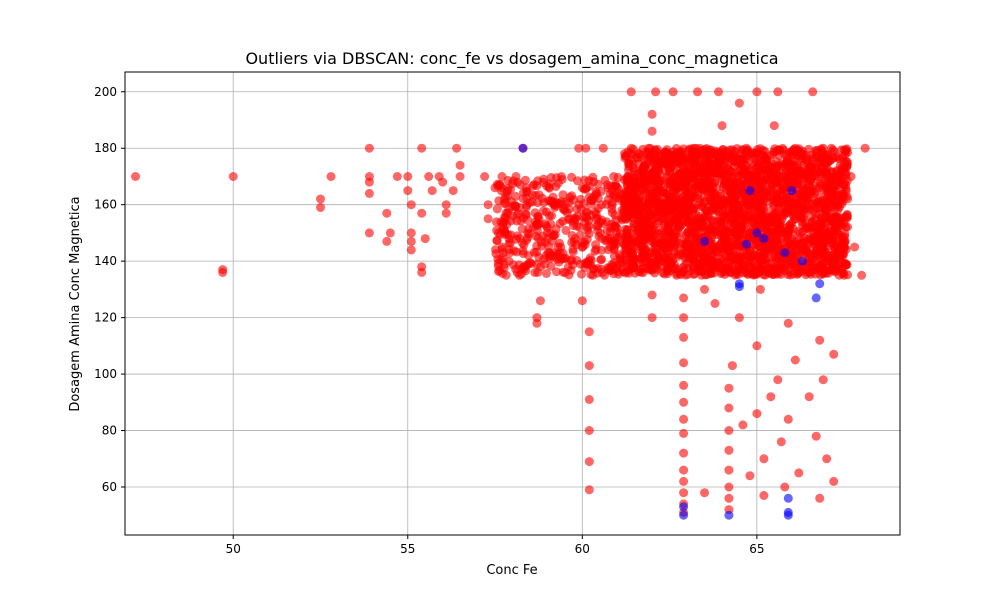 The image size is (1000, 604). What do you see at coordinates (511, 570) in the screenshot?
I see `x-axis-label: Conc Fe` at bounding box center [511, 570].